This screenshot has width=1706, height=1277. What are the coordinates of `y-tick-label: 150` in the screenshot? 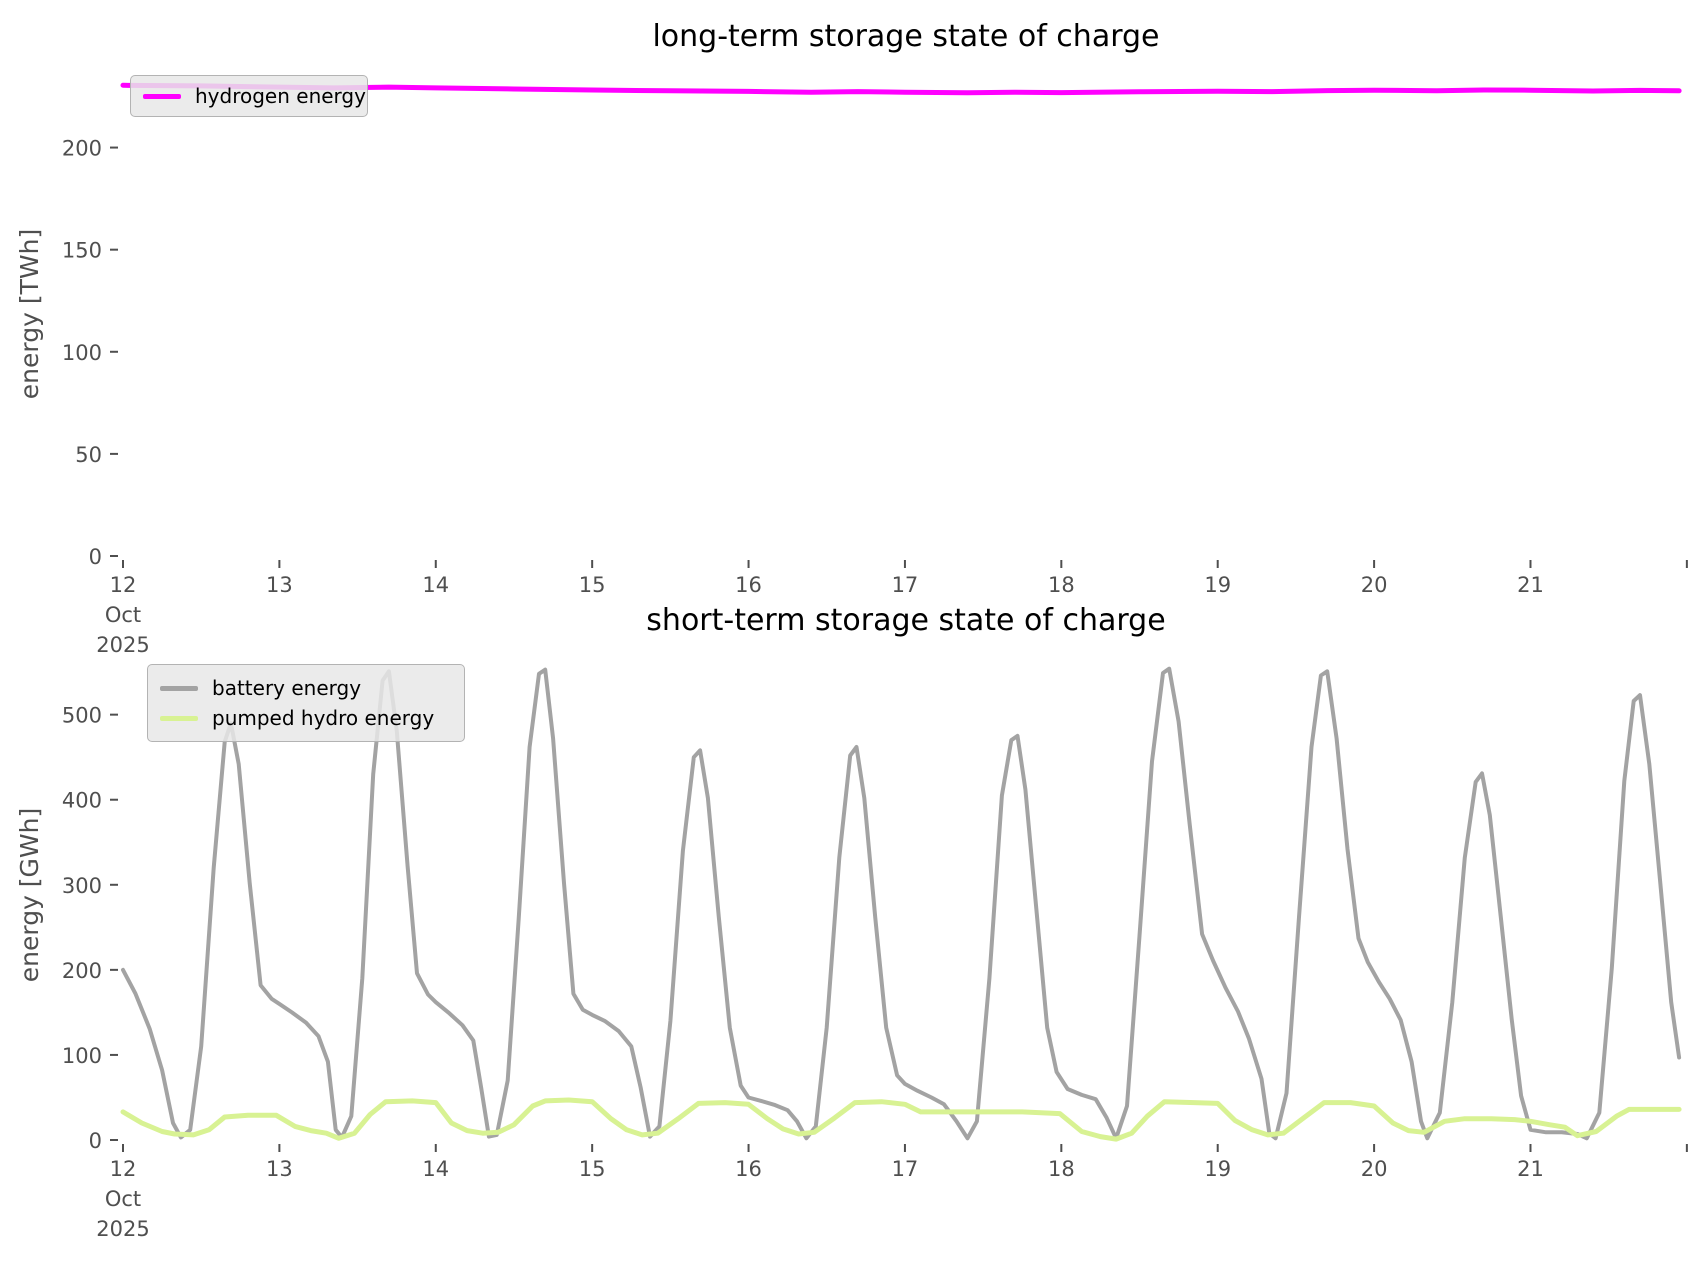 It's located at (82, 251).